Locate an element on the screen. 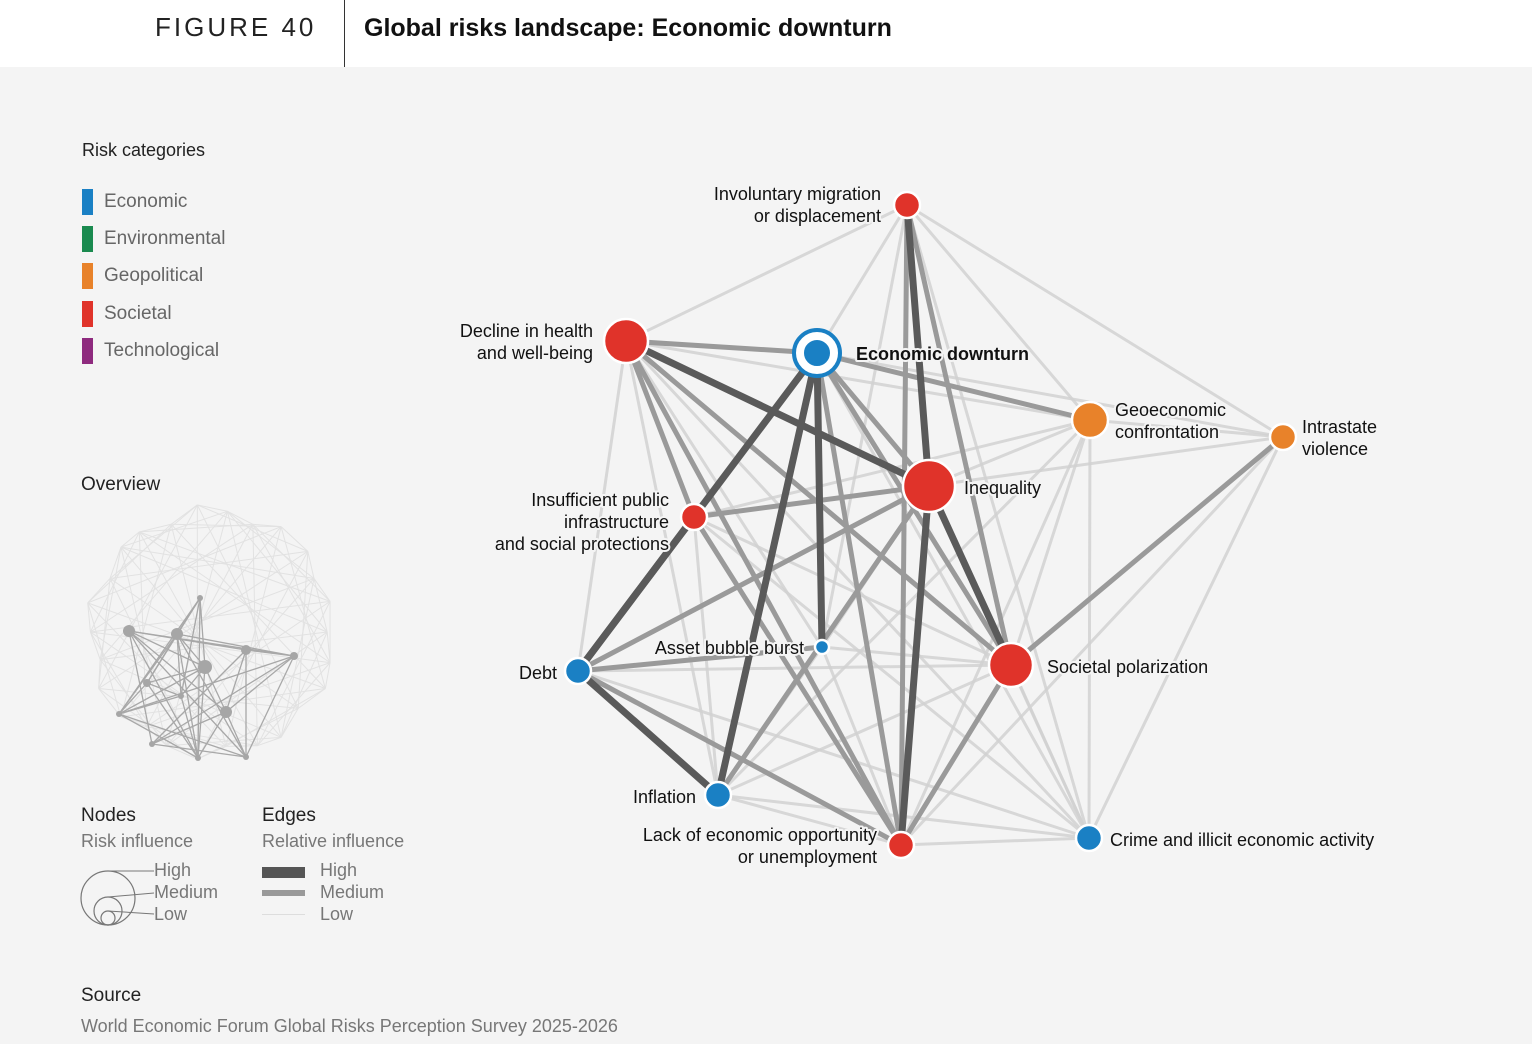  node-label-health: Decline in health and well-being is located at coordinates (526, 342).